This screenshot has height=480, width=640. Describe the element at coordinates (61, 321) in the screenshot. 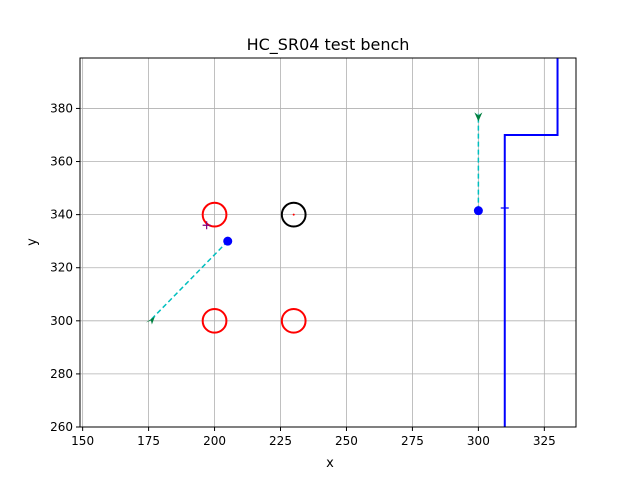

I see `y-tick-label: 300` at that location.